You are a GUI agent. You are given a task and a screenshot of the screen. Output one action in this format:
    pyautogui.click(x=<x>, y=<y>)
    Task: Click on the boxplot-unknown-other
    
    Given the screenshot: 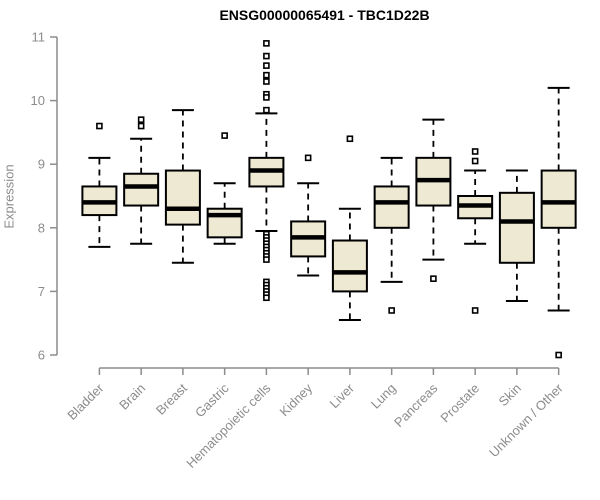 What is the action you would take?
    pyautogui.click(x=558, y=222)
    